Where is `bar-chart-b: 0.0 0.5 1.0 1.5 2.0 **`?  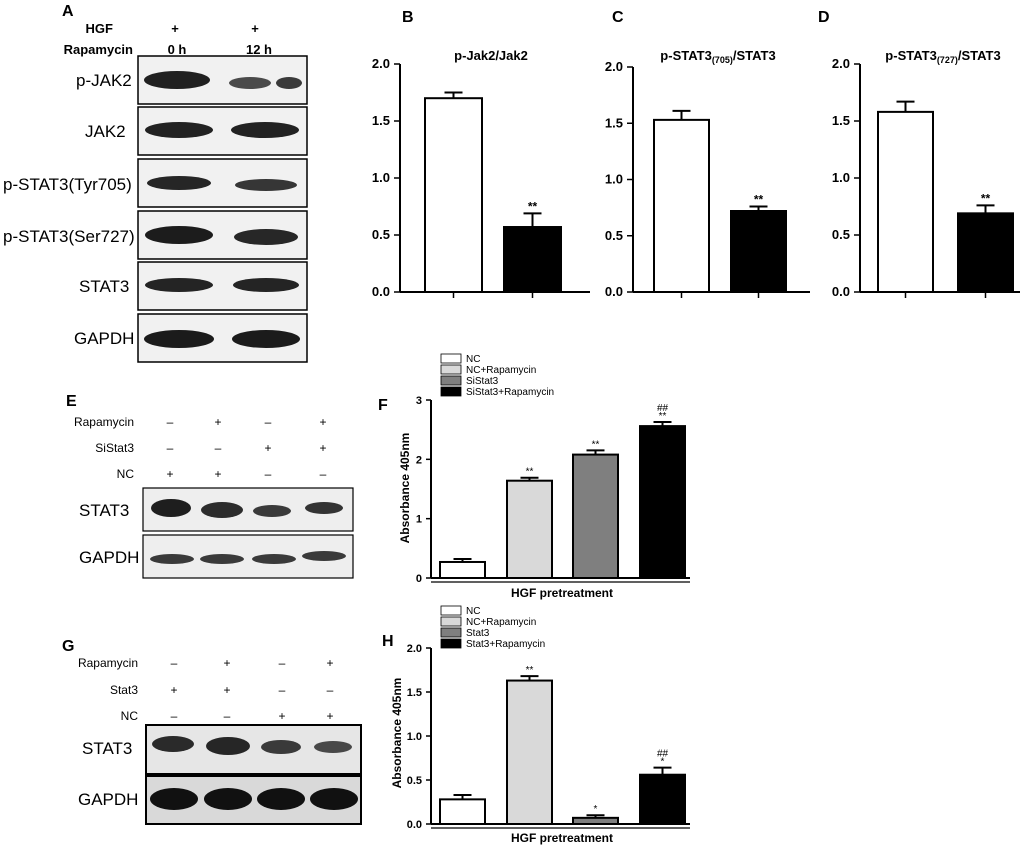
bar-chart-b: 0.0 0.5 1.0 1.5 2.0 ** is located at coordinates (481, 177).